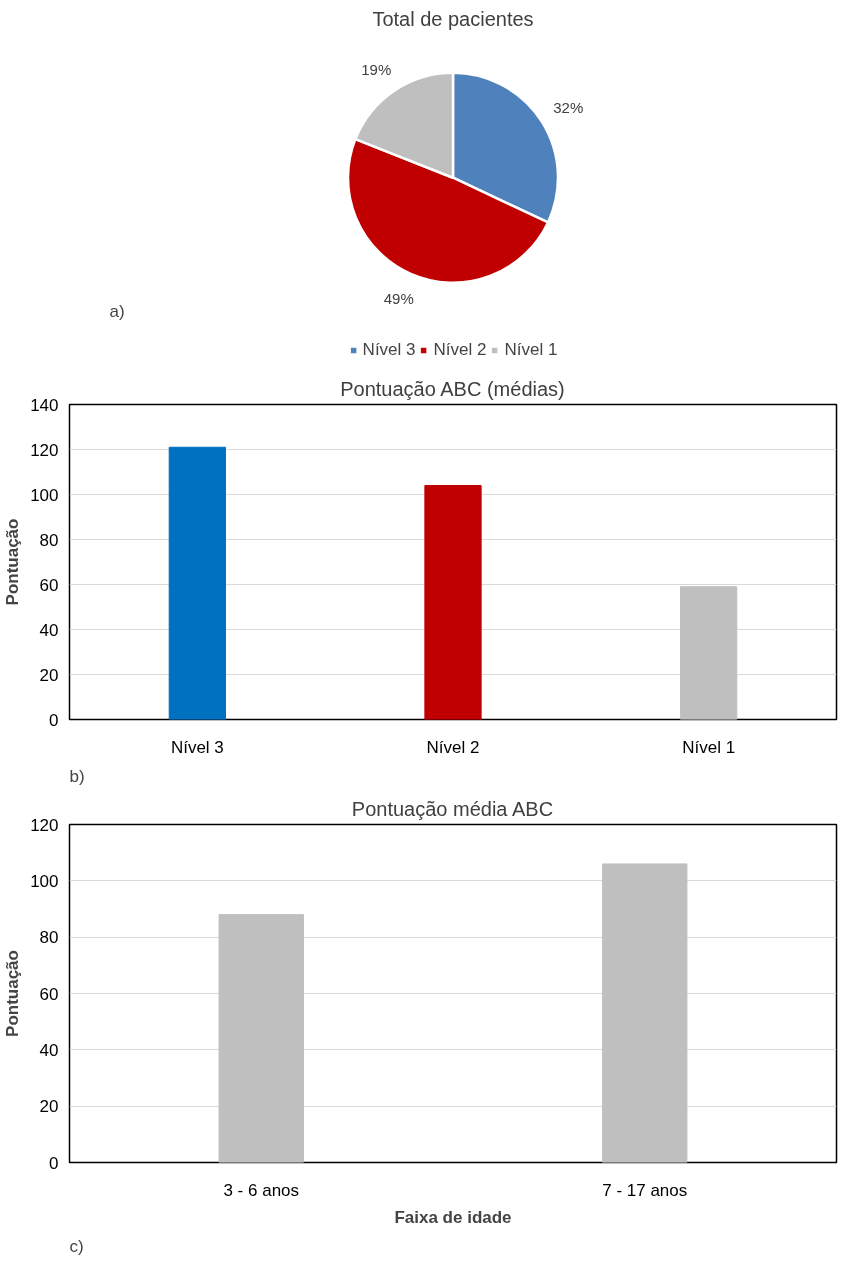  Describe the element at coordinates (460, 350) in the screenshot. I see `legend-label: Nível 2` at that location.